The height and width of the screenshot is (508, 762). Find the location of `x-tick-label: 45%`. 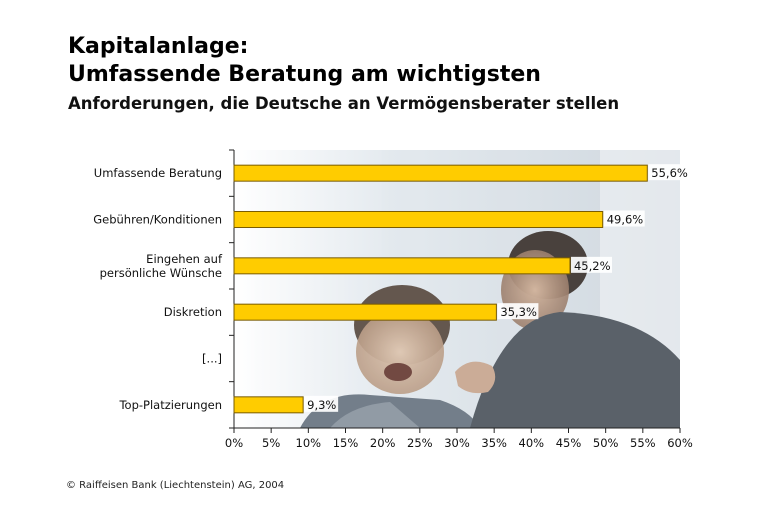

x-tick-label: 45% is located at coordinates (569, 443).